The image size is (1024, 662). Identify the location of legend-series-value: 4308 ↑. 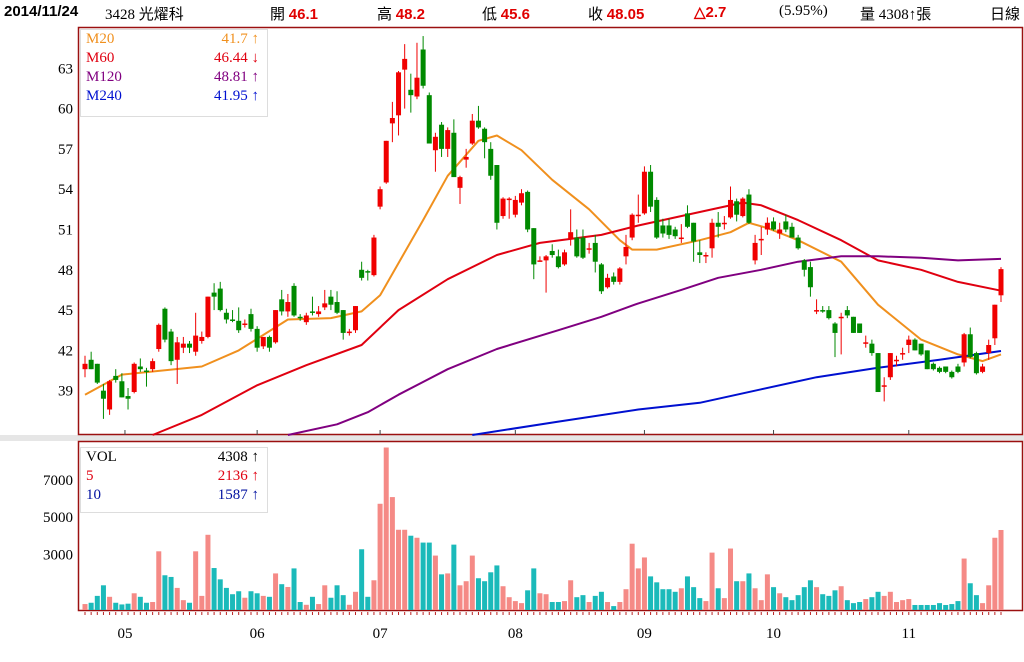
(238, 457).